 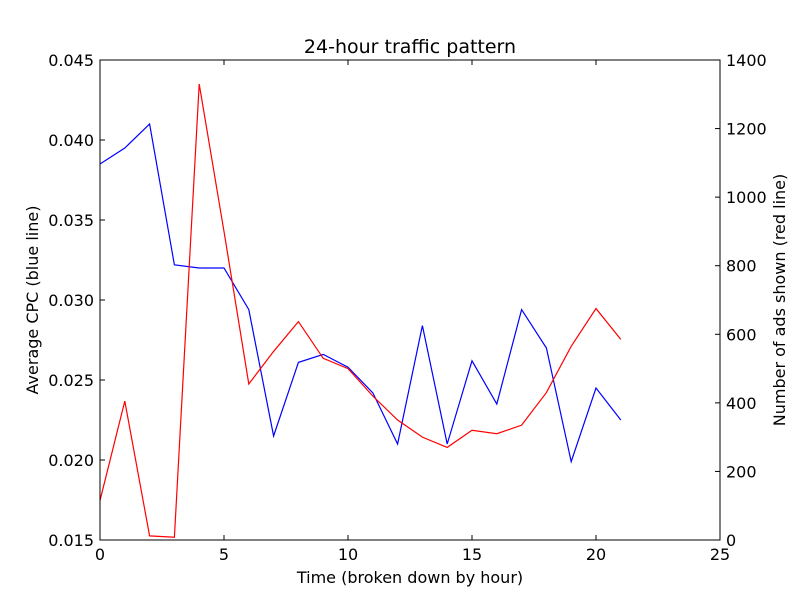 What do you see at coordinates (746, 129) in the screenshot?
I see `y-right-tick-label: 1200` at bounding box center [746, 129].